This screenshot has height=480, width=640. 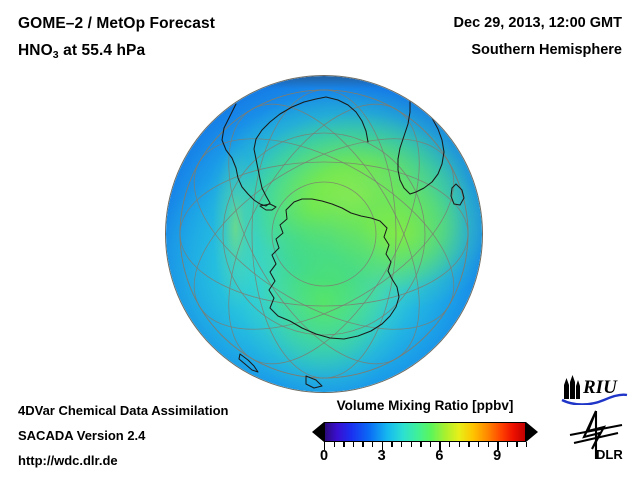 I want to click on coastline-australia, so click(x=473, y=148).